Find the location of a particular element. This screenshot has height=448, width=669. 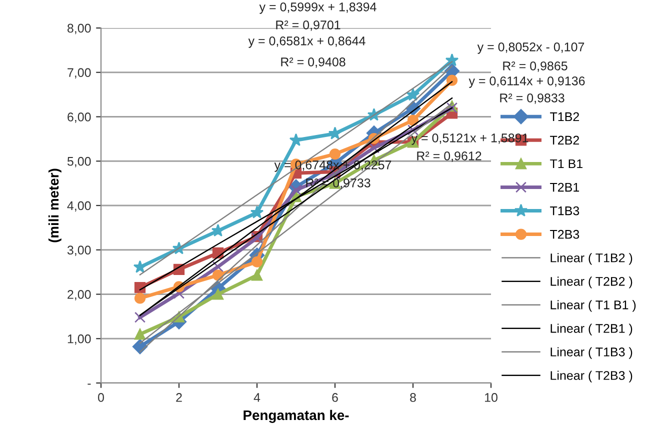

text: R² = 0,9865 is located at coordinates (535, 67).